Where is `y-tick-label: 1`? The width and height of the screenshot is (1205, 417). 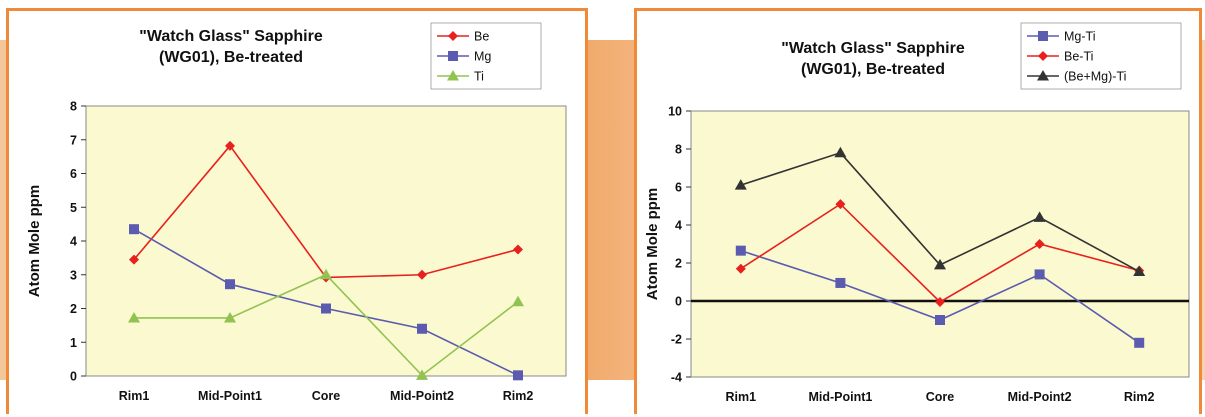
y-tick-label: 1 is located at coordinates (73, 343).